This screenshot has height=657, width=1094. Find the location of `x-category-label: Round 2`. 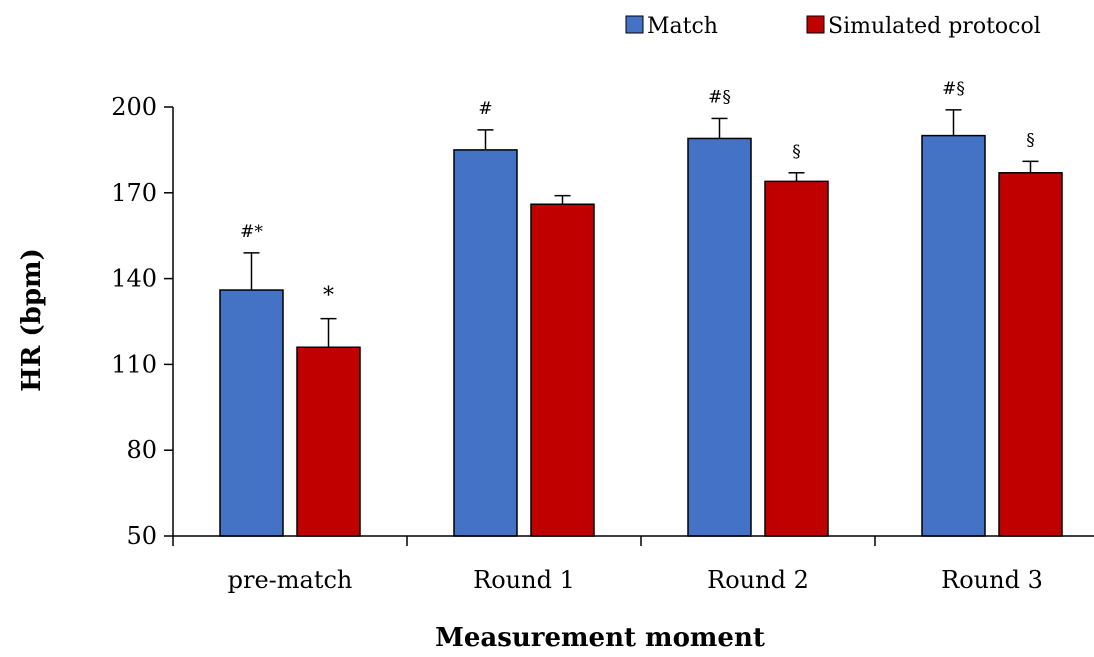

x-category-label: Round 2 is located at coordinates (758, 580).